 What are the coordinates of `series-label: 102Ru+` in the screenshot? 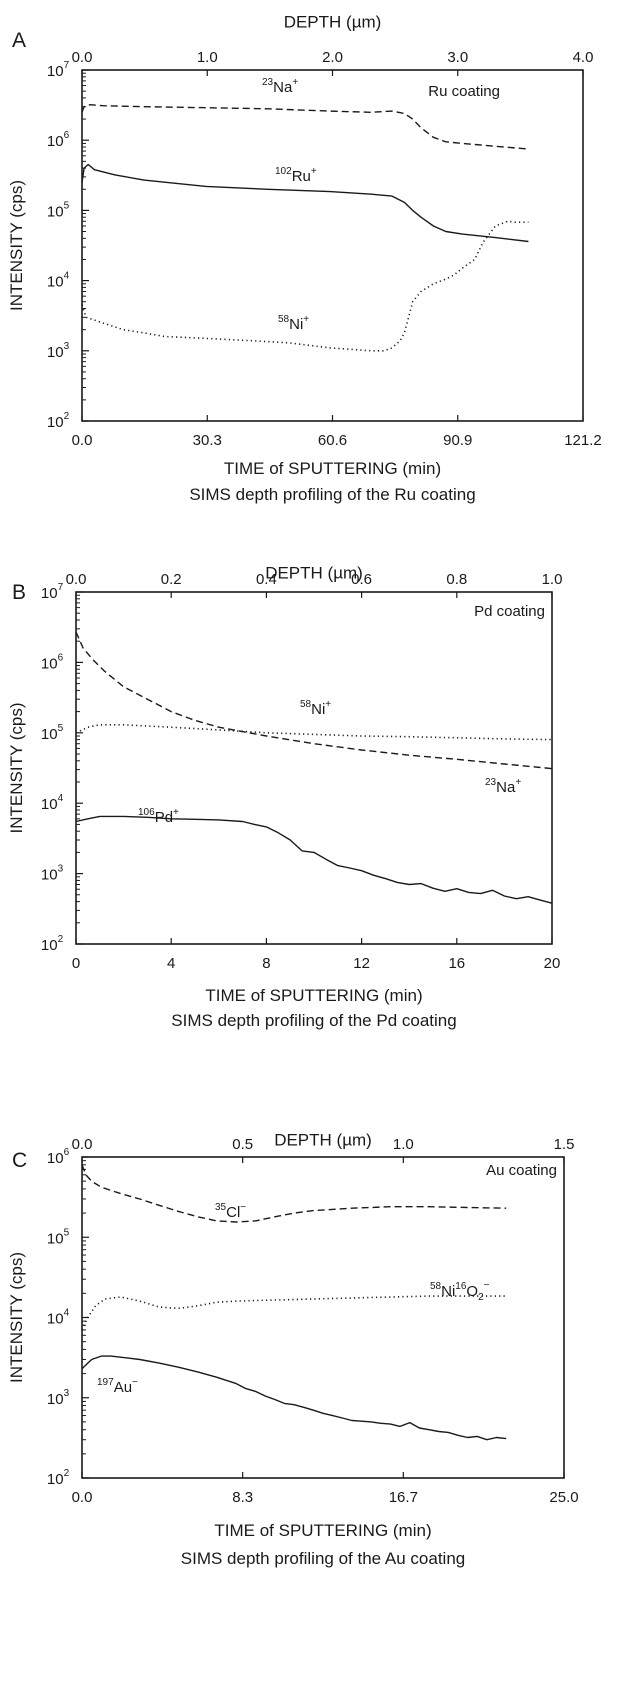 It's located at (296, 175).